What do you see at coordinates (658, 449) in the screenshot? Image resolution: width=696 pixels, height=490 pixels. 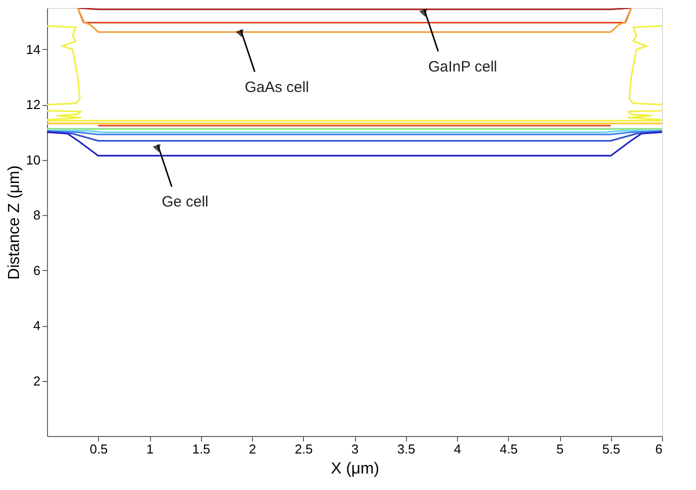 I see `x-tick-label: 6` at bounding box center [658, 449].